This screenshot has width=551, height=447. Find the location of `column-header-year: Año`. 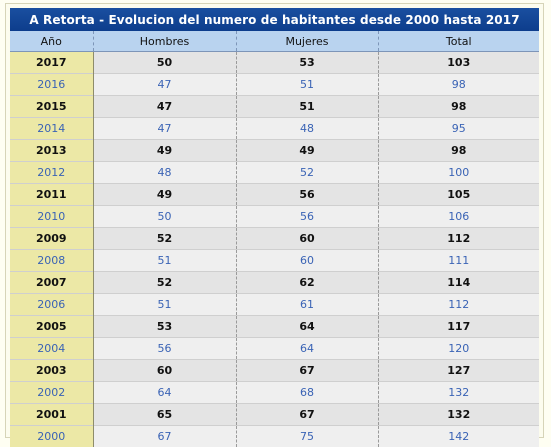

column-header-year: Año is located at coordinates (51, 41).